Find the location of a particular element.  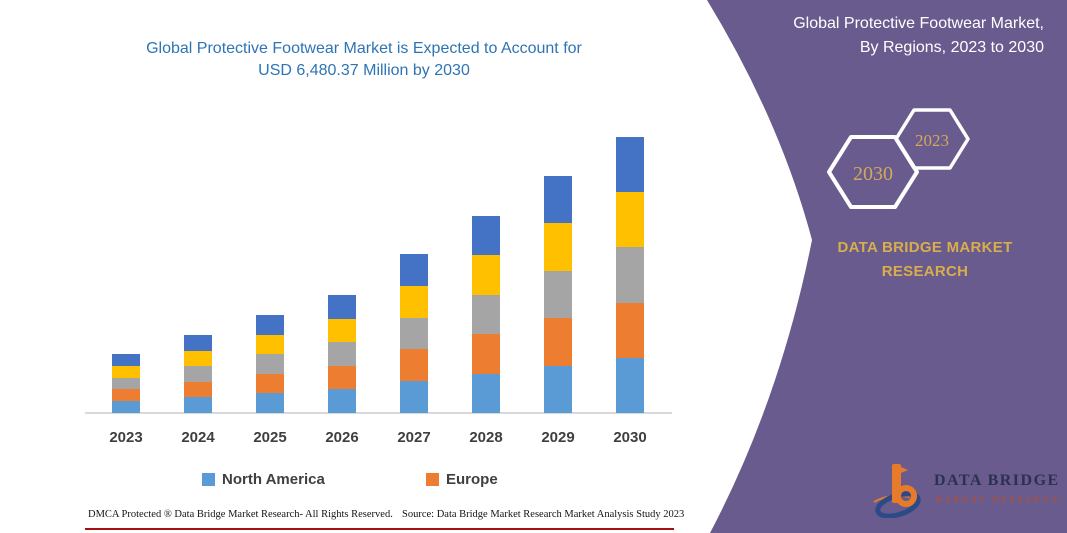

bar-2027-segment-region-3-unlabeled- is located at coordinates (414, 333).